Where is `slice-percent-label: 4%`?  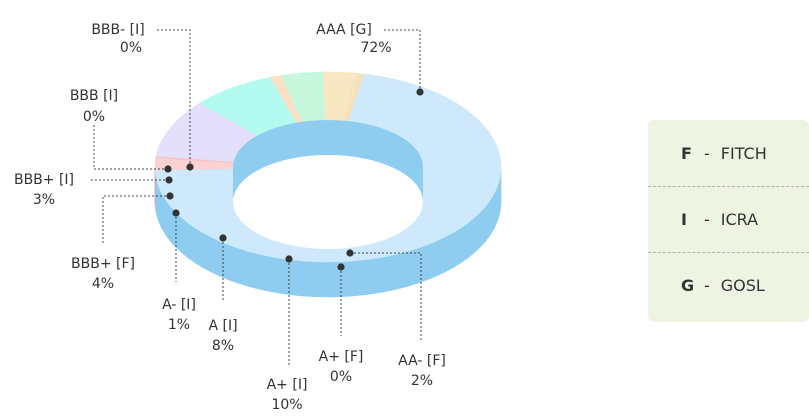
slice-percent-label: 4% is located at coordinates (103, 284).